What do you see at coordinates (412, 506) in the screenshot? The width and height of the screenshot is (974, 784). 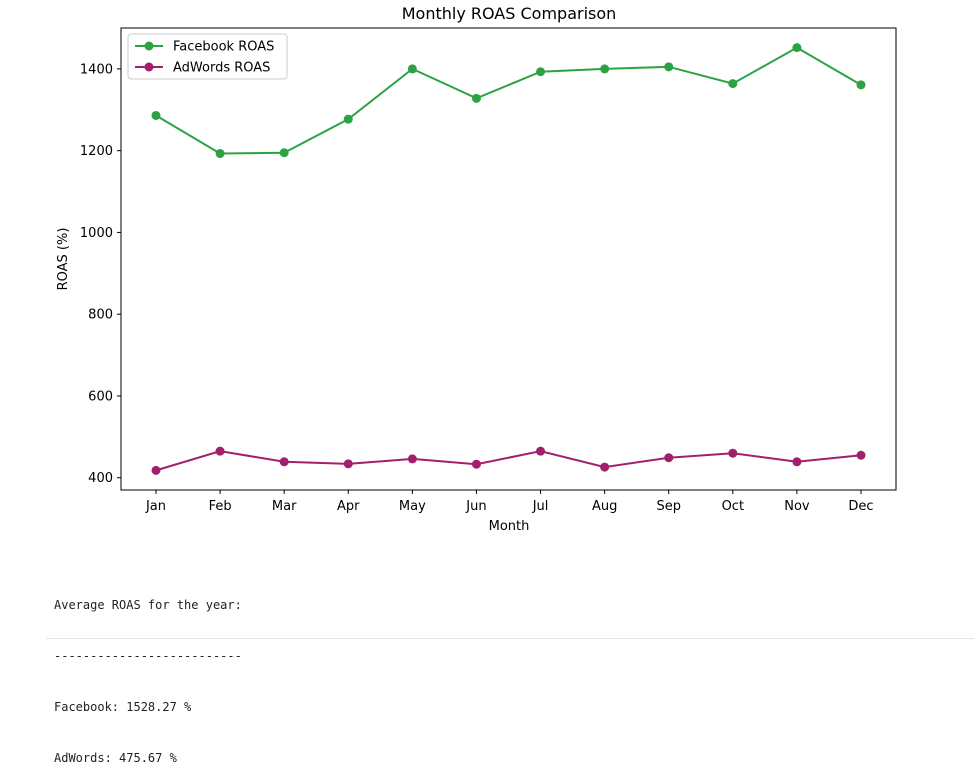 I see `x-tick-label: May` at bounding box center [412, 506].